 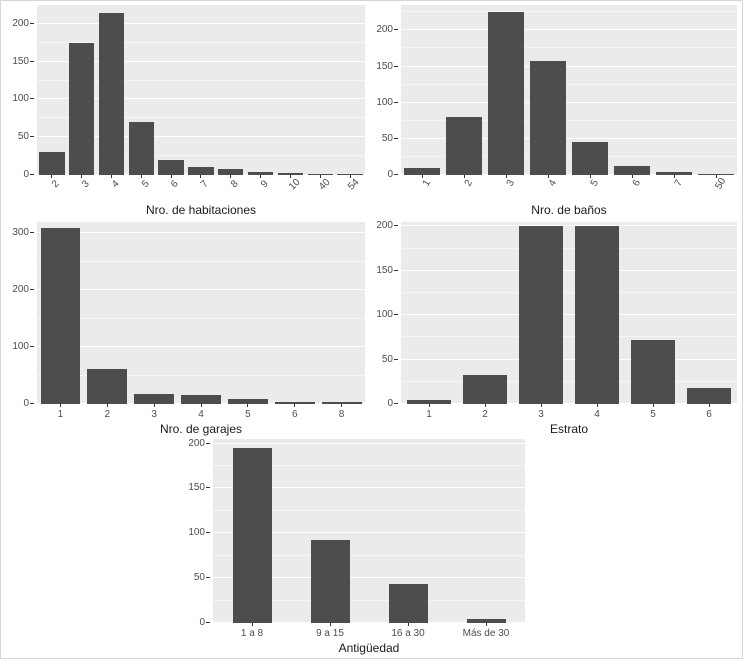 I want to click on x-tick-slot: 54, so click(x=350, y=188).